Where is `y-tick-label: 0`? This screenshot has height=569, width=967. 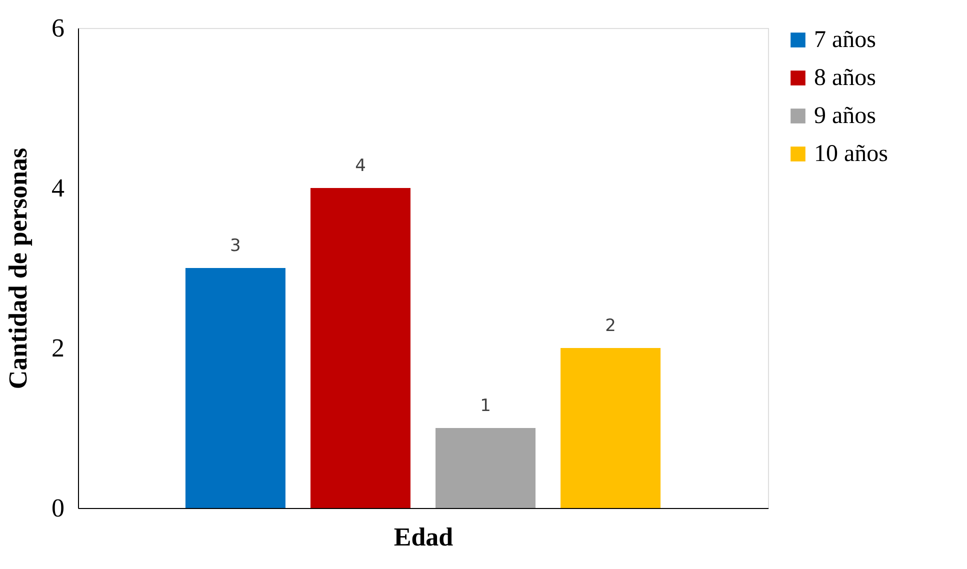
y-tick-label: 0 is located at coordinates (58, 508).